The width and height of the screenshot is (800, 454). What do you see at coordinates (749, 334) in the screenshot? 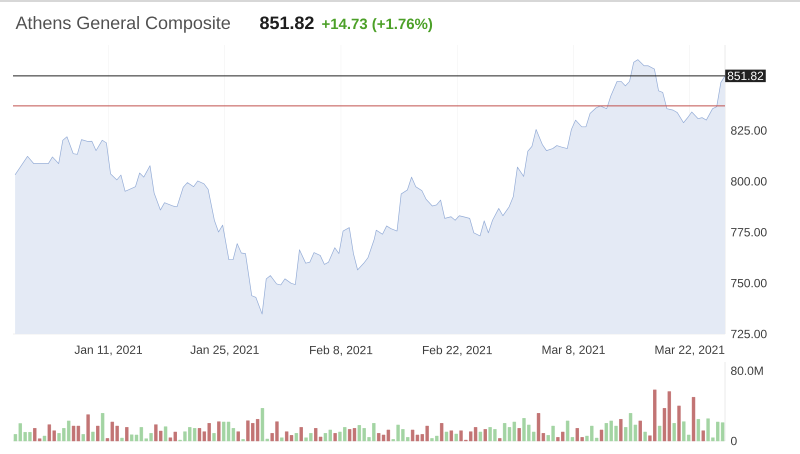
I see `y-tick-label: 725.00` at bounding box center [749, 334].